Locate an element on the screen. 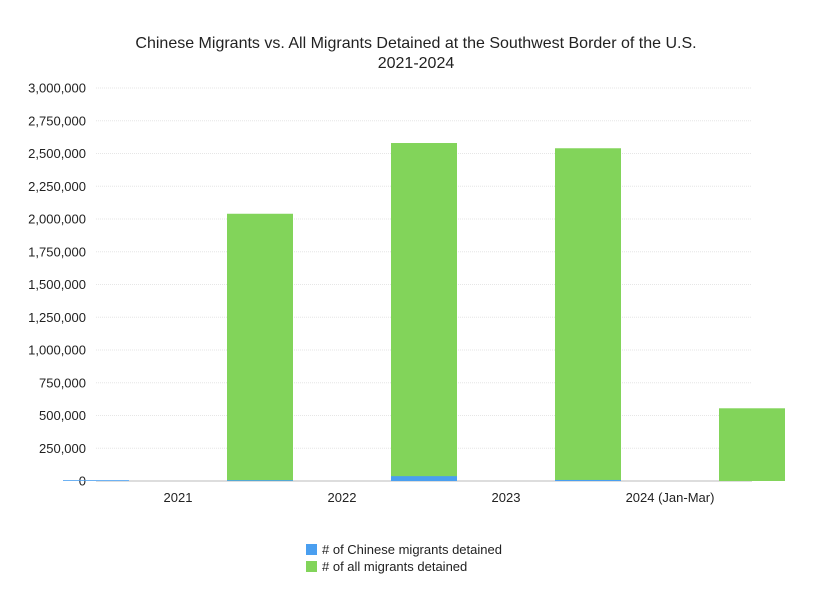 The height and width of the screenshot is (592, 832). y-tick-label: 1,750,000 is located at coordinates (57, 251).